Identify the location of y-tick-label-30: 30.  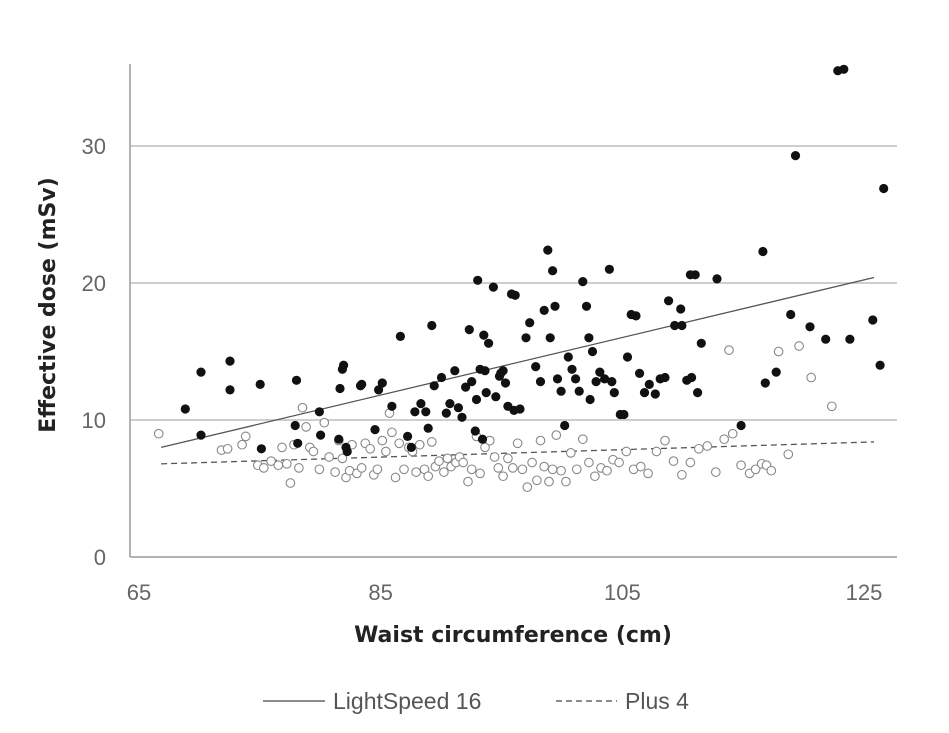
(94, 146).